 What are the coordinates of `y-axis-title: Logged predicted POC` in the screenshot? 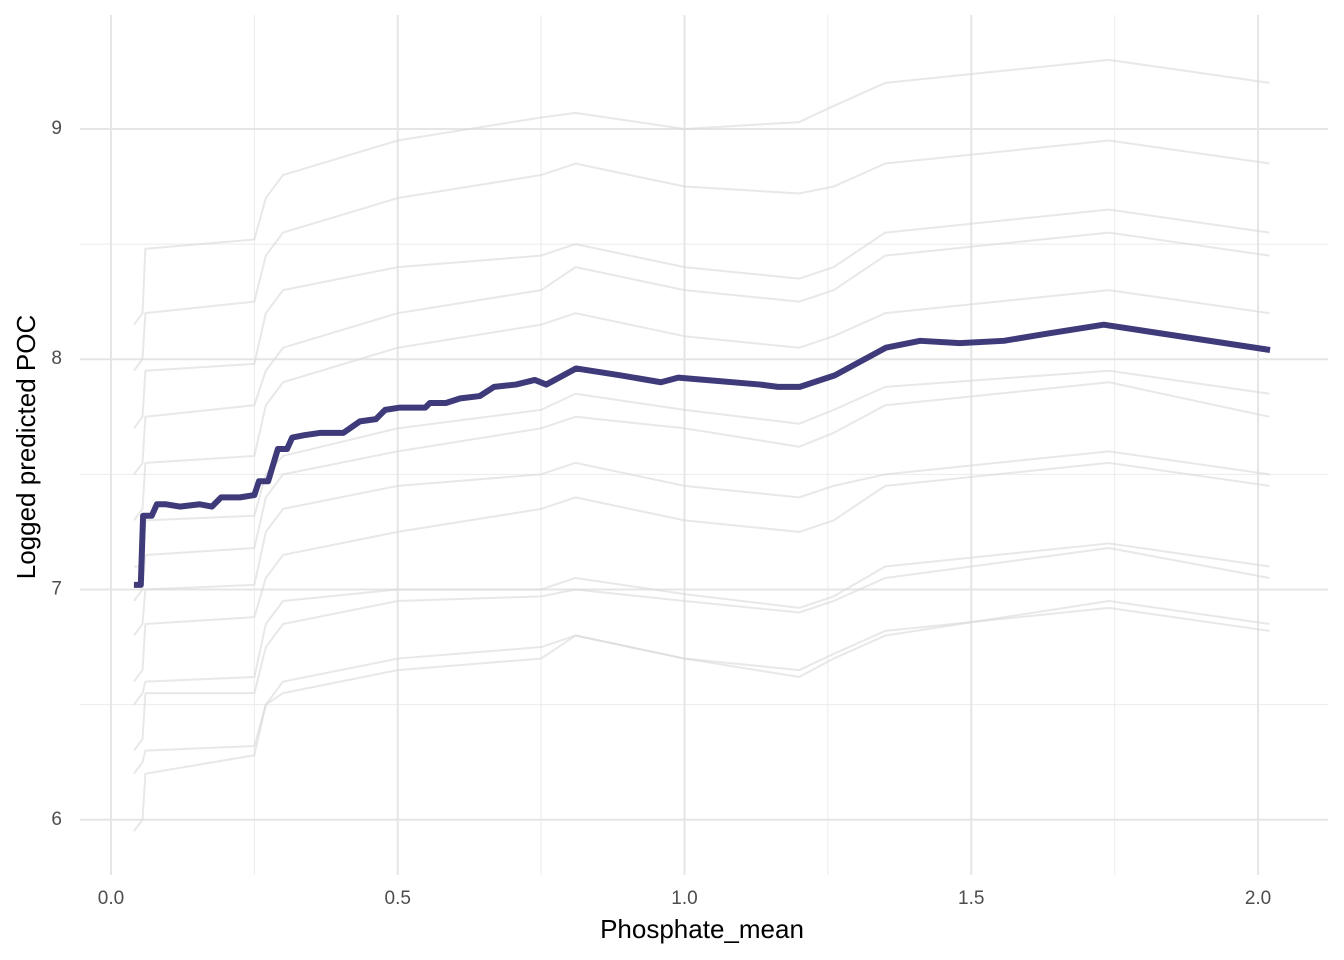 It's located at (26, 447).